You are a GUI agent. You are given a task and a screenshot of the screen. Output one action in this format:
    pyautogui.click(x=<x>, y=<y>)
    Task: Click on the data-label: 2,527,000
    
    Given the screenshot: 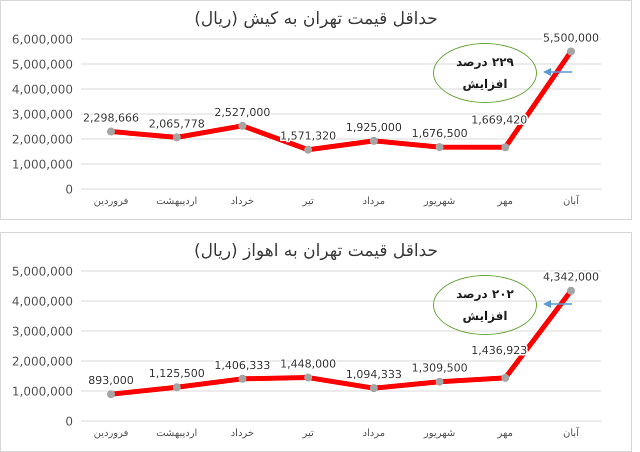 What is the action you would take?
    pyautogui.click(x=242, y=112)
    